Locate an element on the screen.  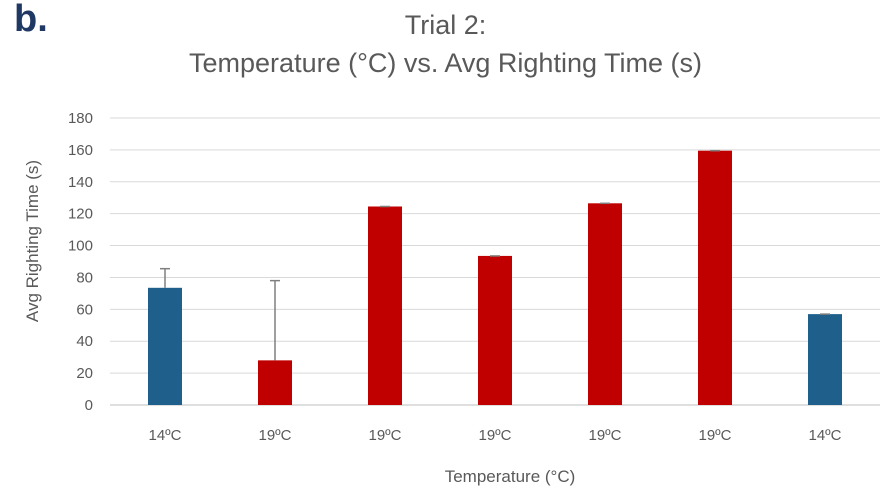
y-axis-ticks: 0 20 40 60 80 100 120 140 160 180 is located at coordinates (80, 262).